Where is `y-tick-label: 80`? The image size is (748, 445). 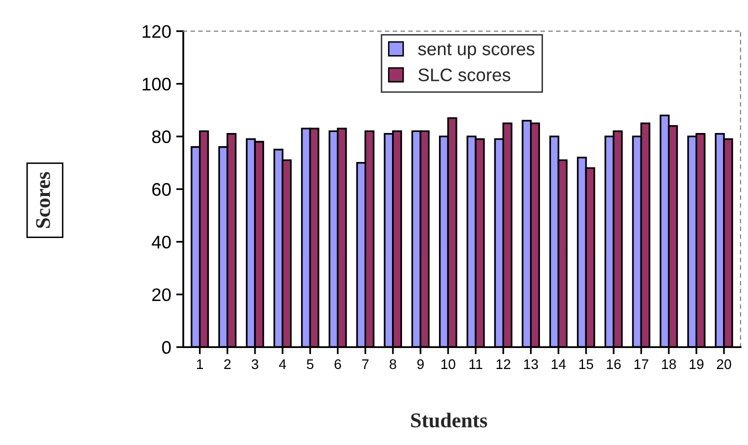 y-tick-label: 80 is located at coordinates (161, 137).